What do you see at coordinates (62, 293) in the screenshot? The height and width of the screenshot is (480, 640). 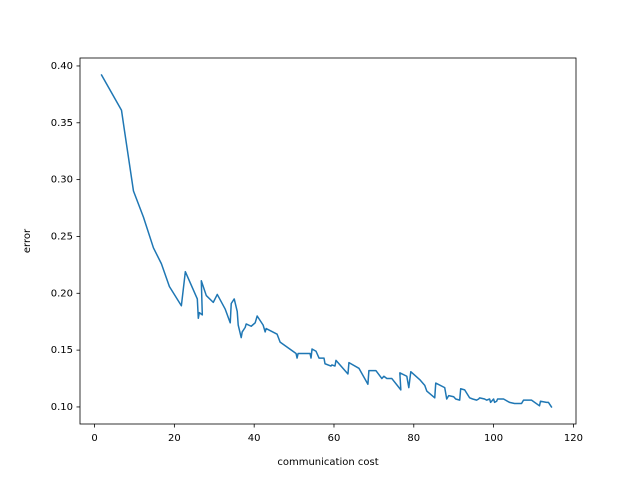 I see `y-tick-label: 0.20` at bounding box center [62, 293].